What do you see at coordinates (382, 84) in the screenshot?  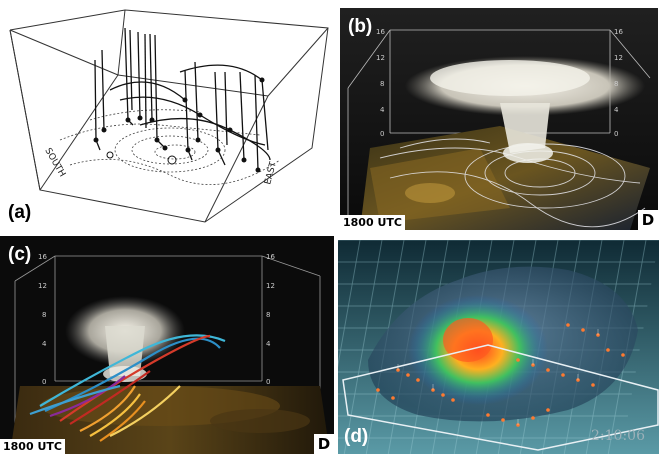 I see `panel-b-tick-left-8: 8` at bounding box center [382, 84].